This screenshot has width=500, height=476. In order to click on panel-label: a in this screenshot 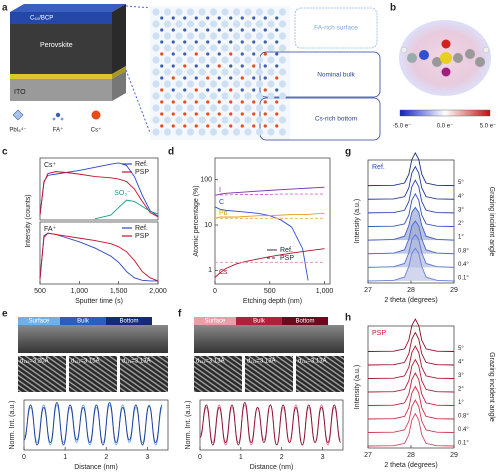, I will do `click(5, 8)`.